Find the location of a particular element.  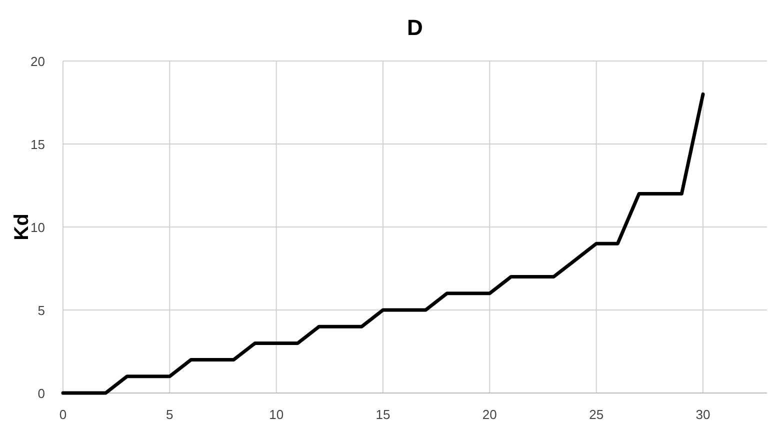

y-tick-label: 20 is located at coordinates (37, 61).